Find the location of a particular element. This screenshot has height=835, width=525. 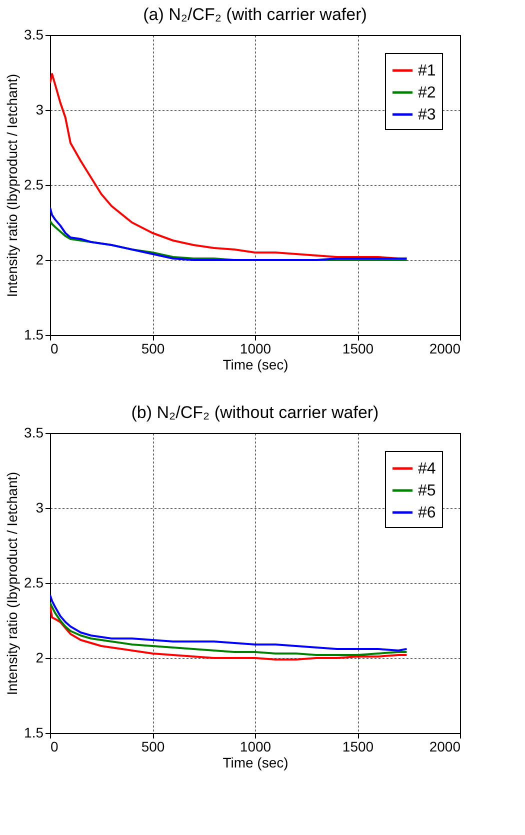

legend-label: #3 is located at coordinates (427, 115).